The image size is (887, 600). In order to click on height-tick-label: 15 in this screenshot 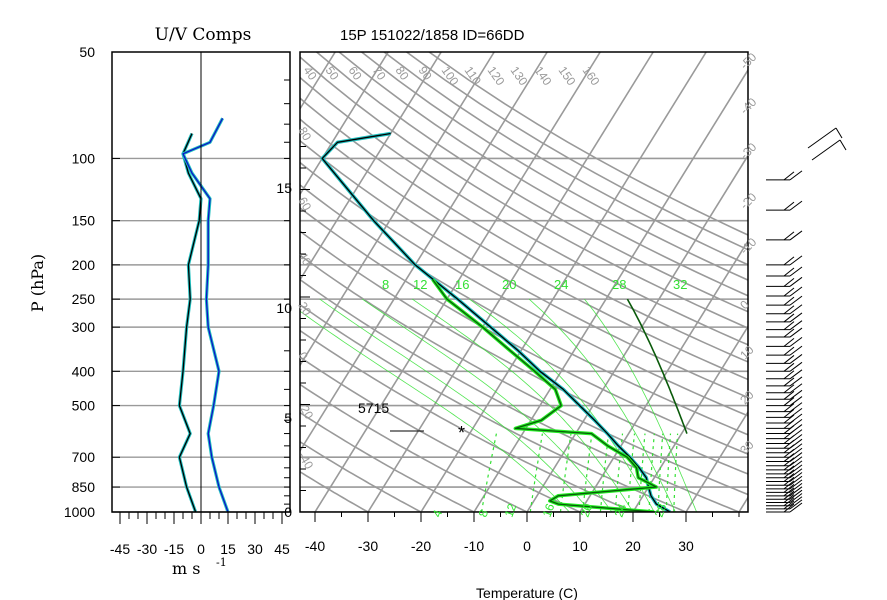, I will do `click(284, 188)`.